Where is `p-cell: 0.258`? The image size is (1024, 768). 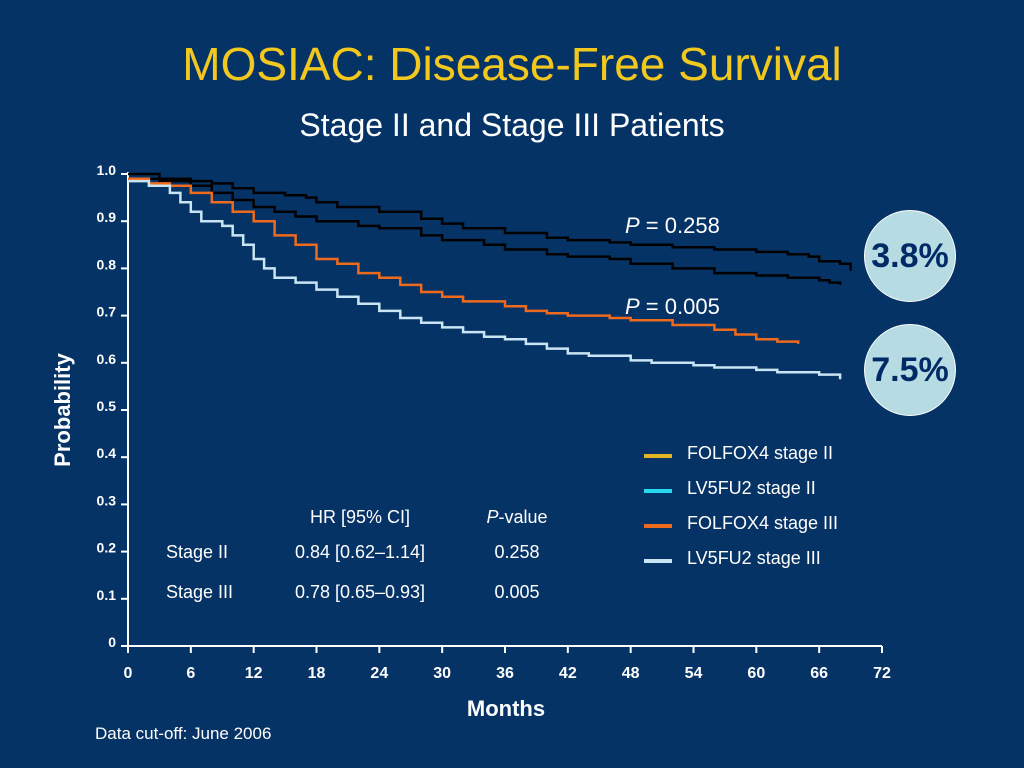 p-cell: 0.258 is located at coordinates (517, 551).